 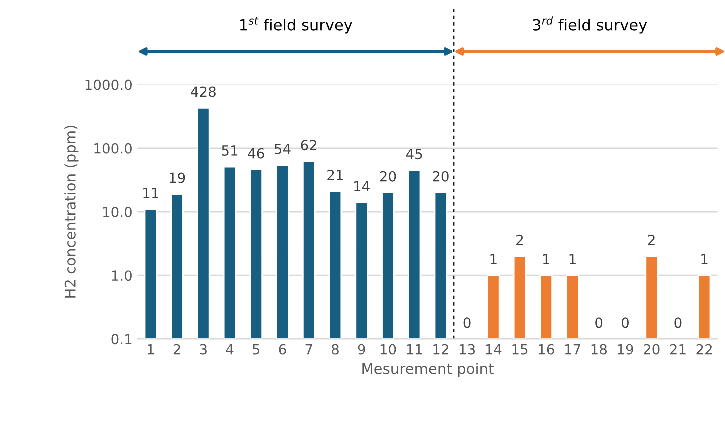 What do you see at coordinates (256, 153) in the screenshot?
I see `data-label: 46` at bounding box center [256, 153].